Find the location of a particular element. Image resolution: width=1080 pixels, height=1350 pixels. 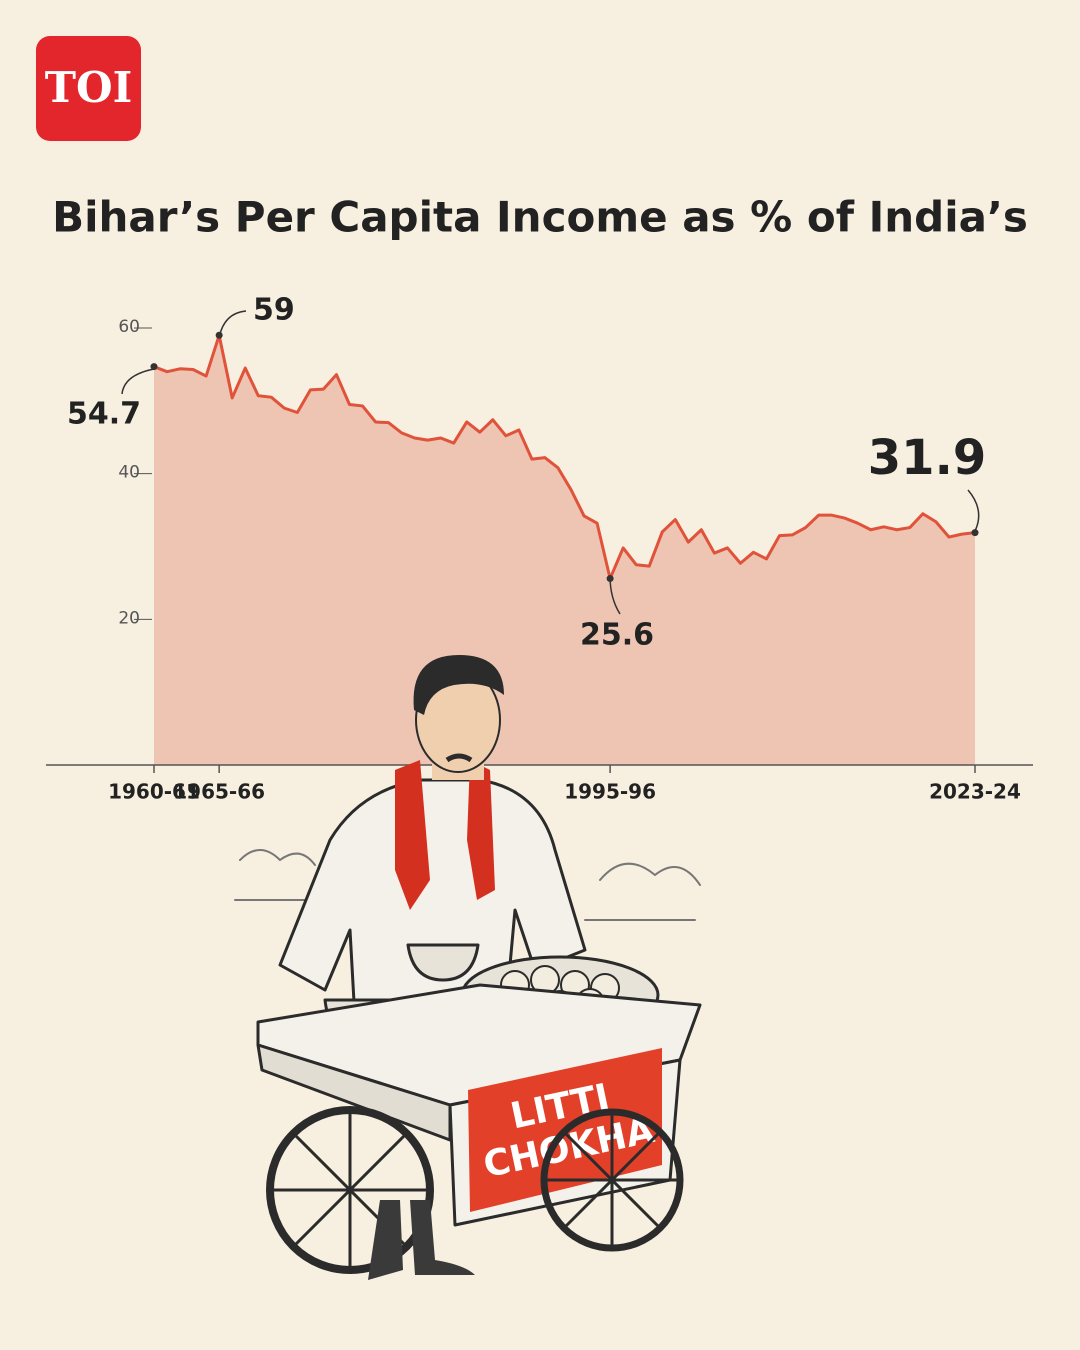

logo: TOI is located at coordinates (89, 87).